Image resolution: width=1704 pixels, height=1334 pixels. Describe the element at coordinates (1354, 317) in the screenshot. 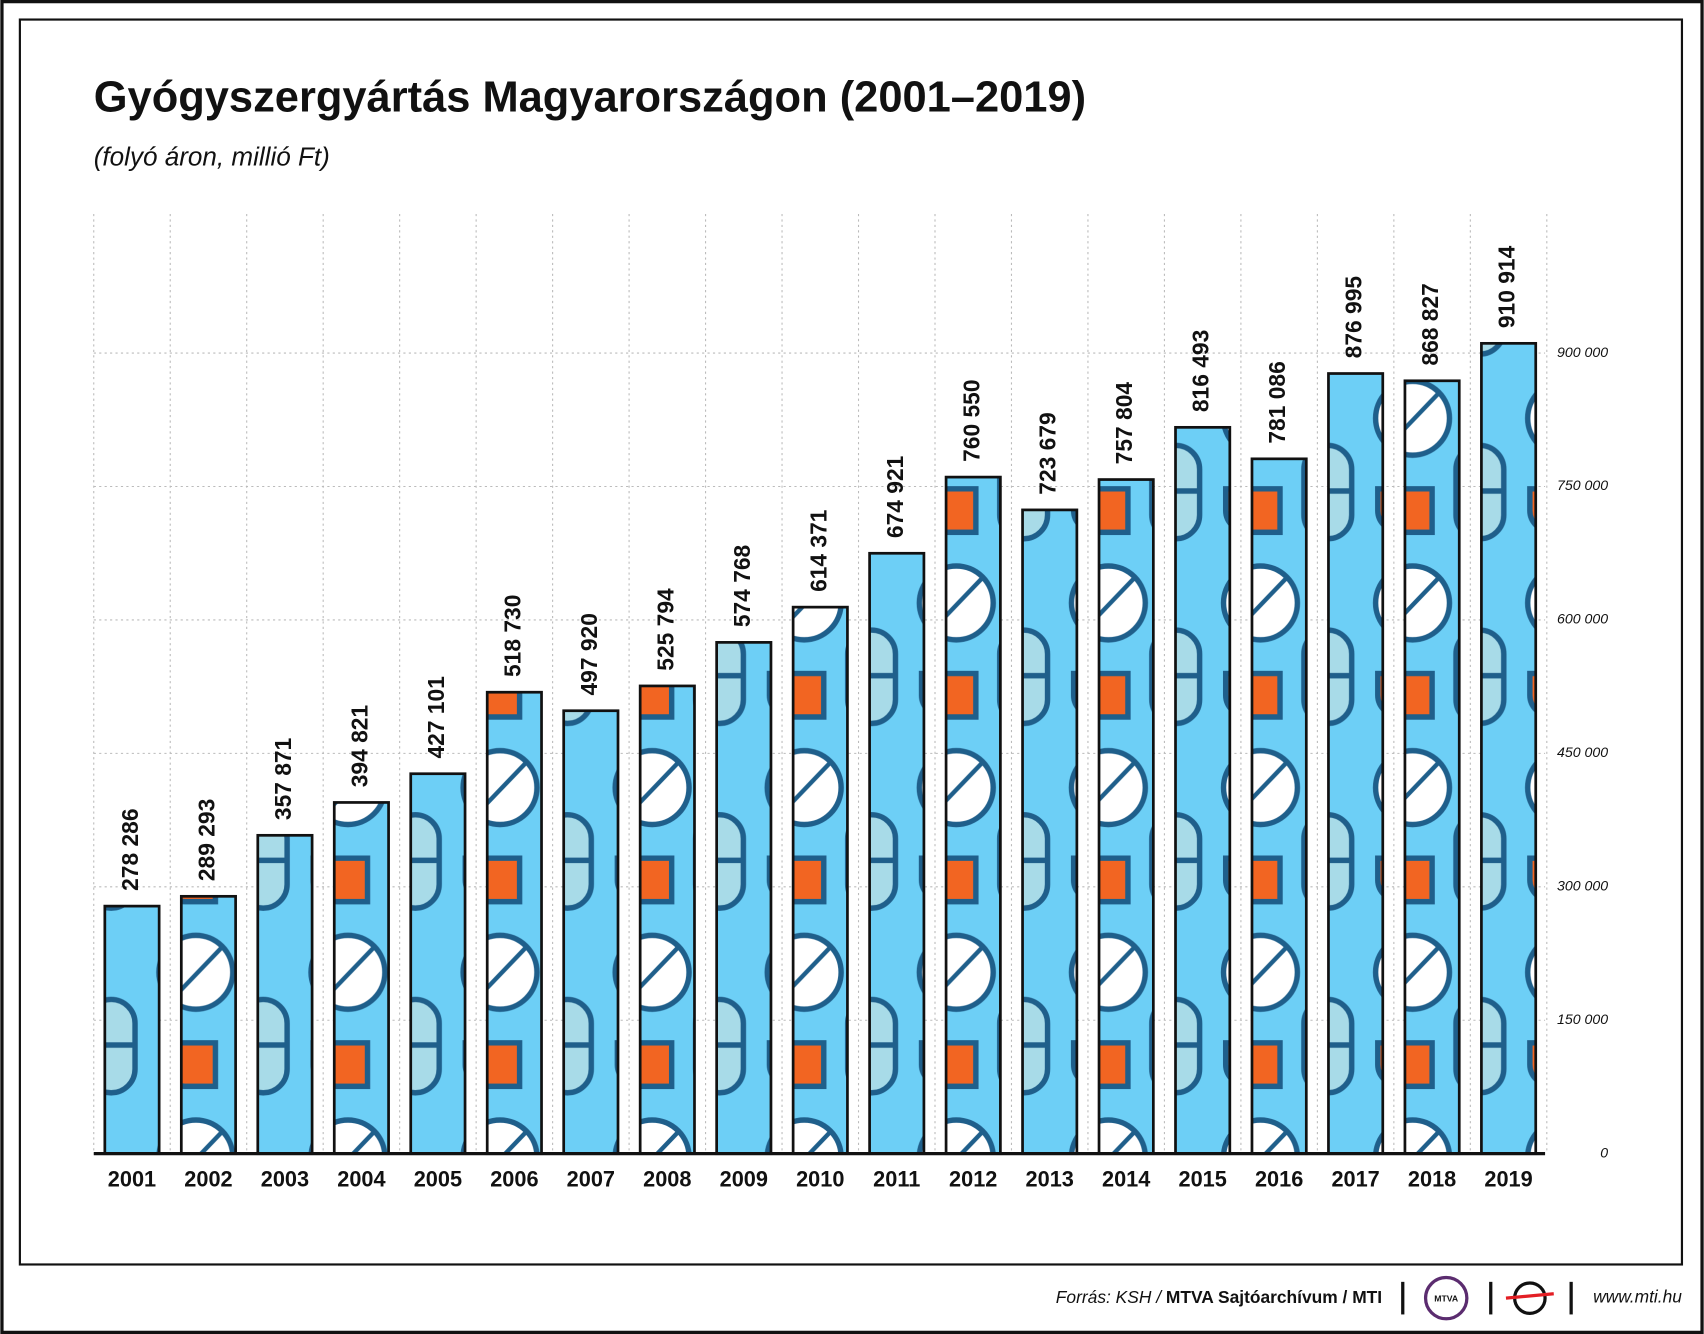

I see `value-label: 876 995` at that location.